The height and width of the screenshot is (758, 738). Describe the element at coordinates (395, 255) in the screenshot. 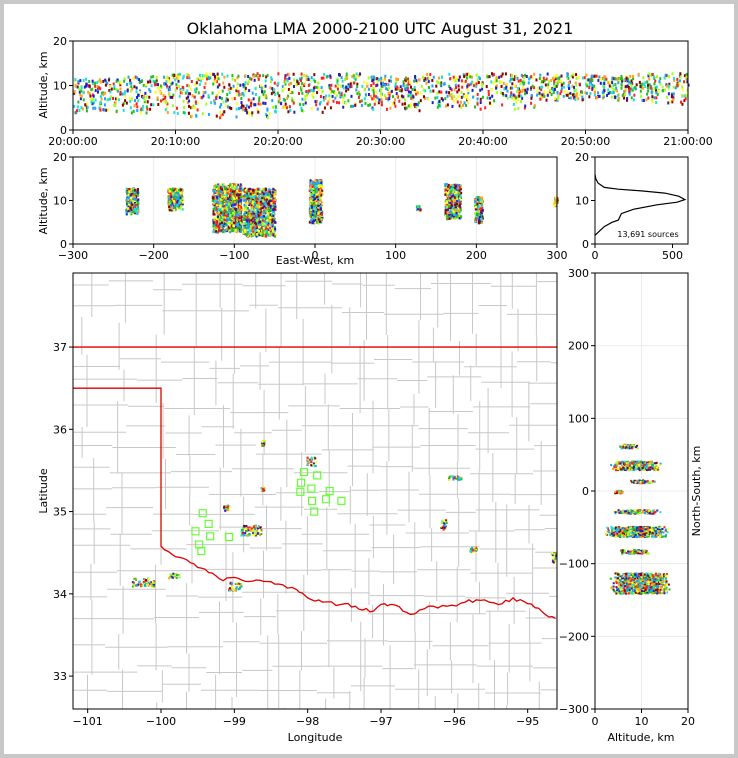

I see `east-west-xtick-label: 100` at that location.